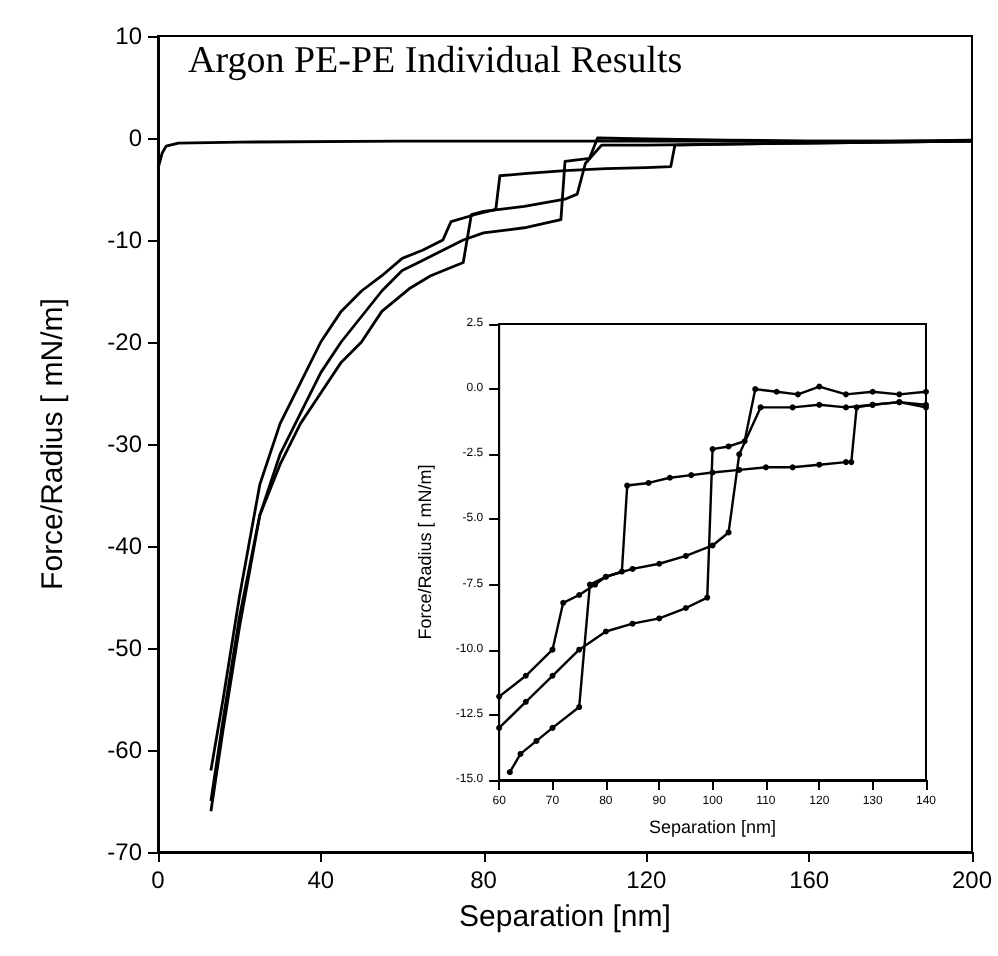 This screenshot has height=956, width=998. I want to click on y-tick-label: -60, so click(125, 750).